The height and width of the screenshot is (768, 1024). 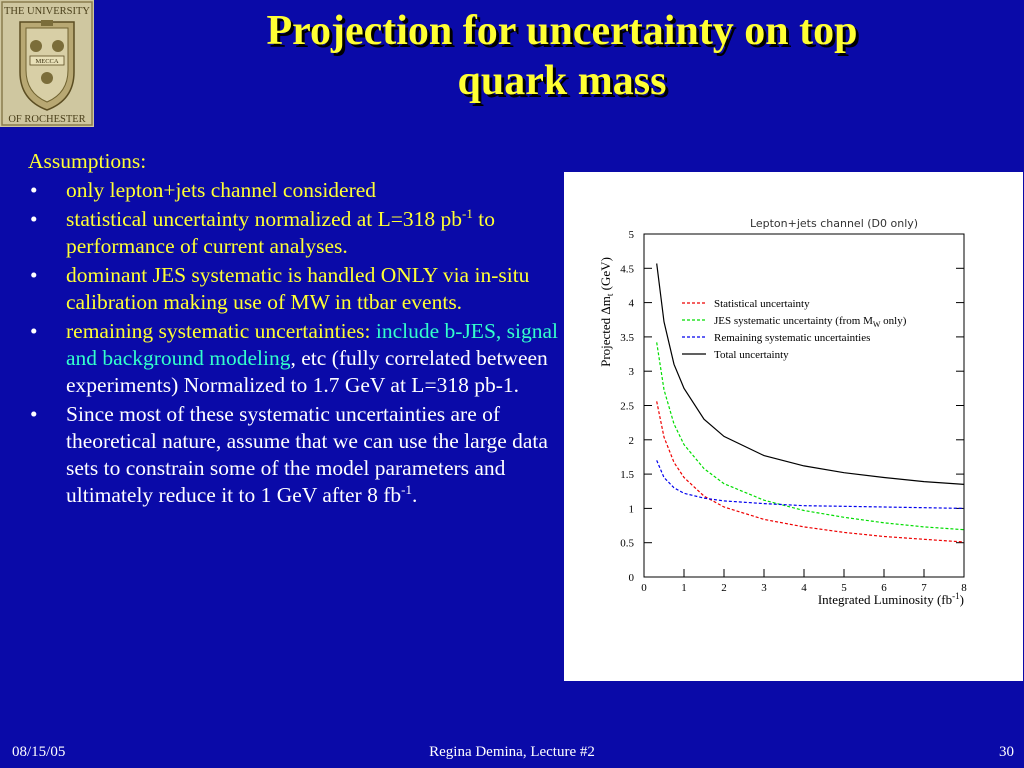 What do you see at coordinates (834, 223) in the screenshot?
I see `chart-title: Lepton+jets channel (D0 only)` at bounding box center [834, 223].